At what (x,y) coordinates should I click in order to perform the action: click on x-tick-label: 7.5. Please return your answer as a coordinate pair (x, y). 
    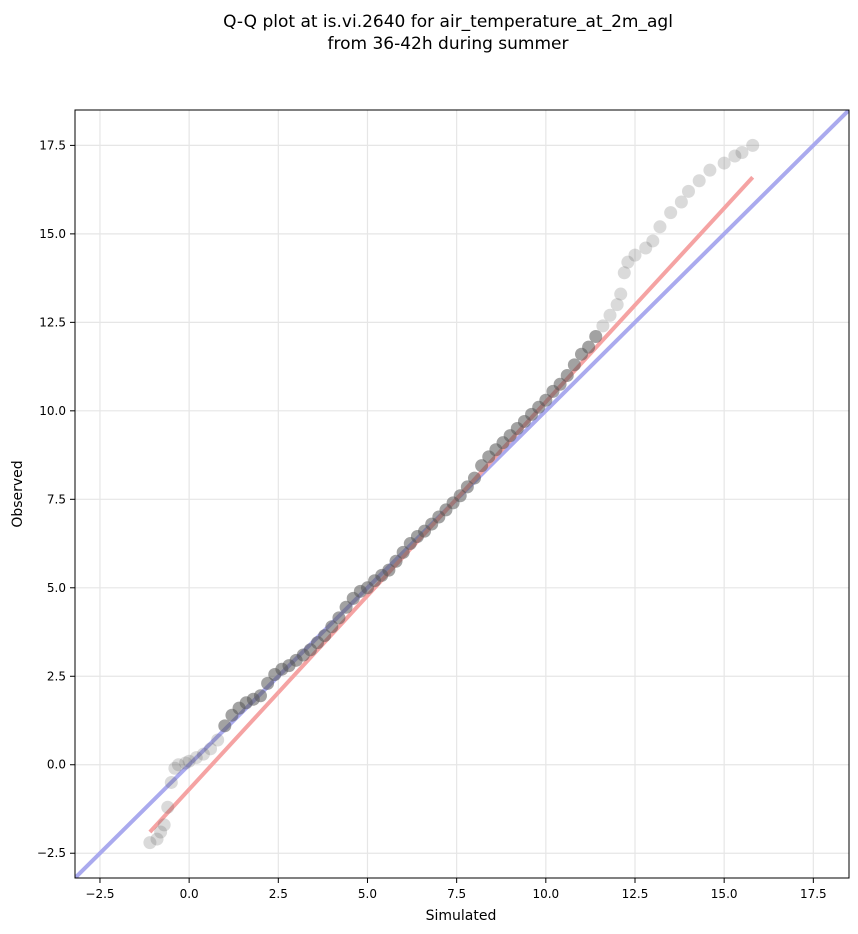
    Looking at the image, I should click on (456, 894).